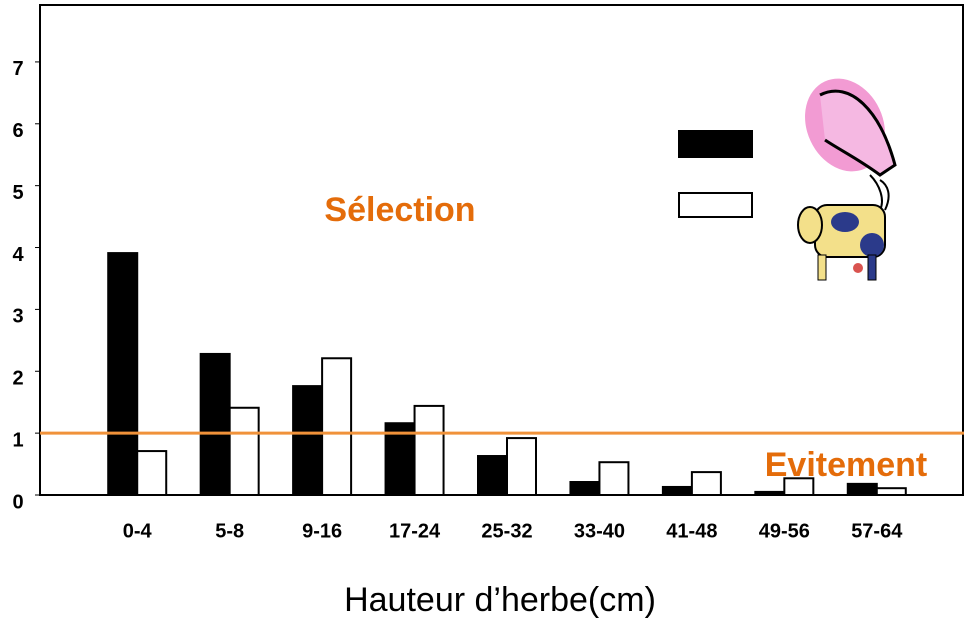 This screenshot has height=622, width=964. Describe the element at coordinates (415, 531) in the screenshot. I see `x-tick-label: 17-24` at that location.